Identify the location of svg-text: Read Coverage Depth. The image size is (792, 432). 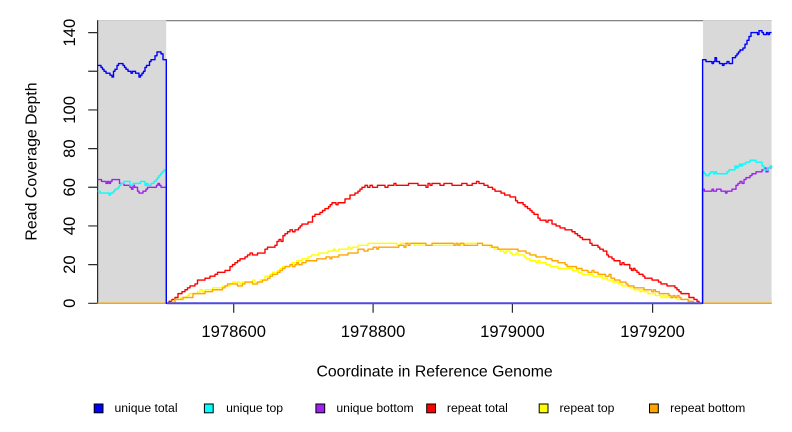
(32, 161).